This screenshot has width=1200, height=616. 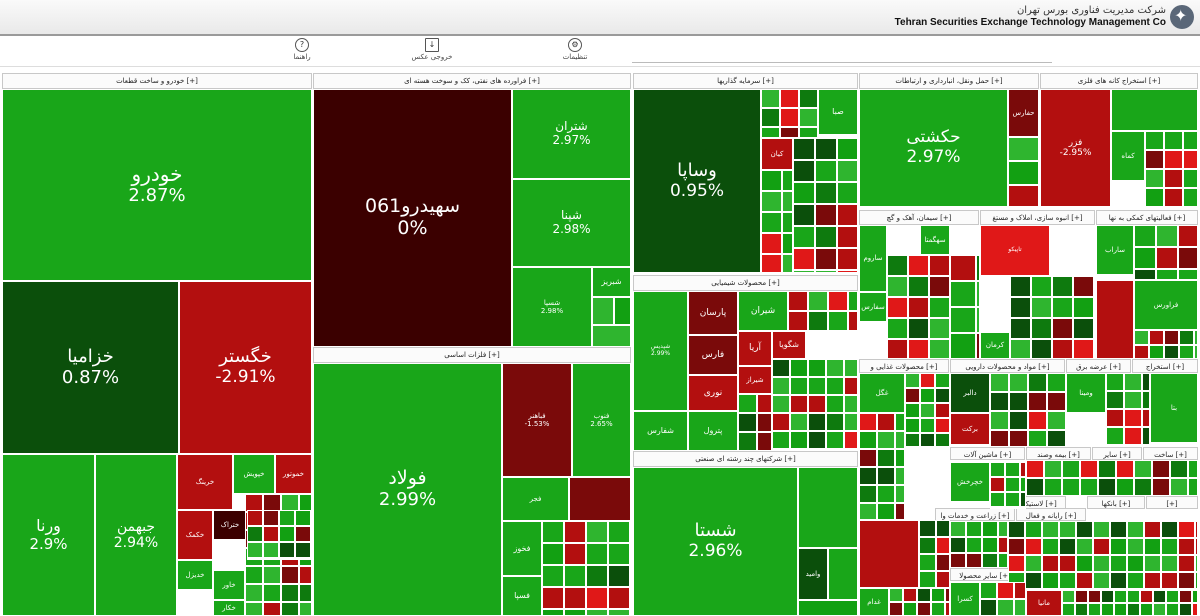 What do you see at coordinates (874, 602) in the screenshot?
I see `tile-ghdam: غدام` at bounding box center [874, 602].